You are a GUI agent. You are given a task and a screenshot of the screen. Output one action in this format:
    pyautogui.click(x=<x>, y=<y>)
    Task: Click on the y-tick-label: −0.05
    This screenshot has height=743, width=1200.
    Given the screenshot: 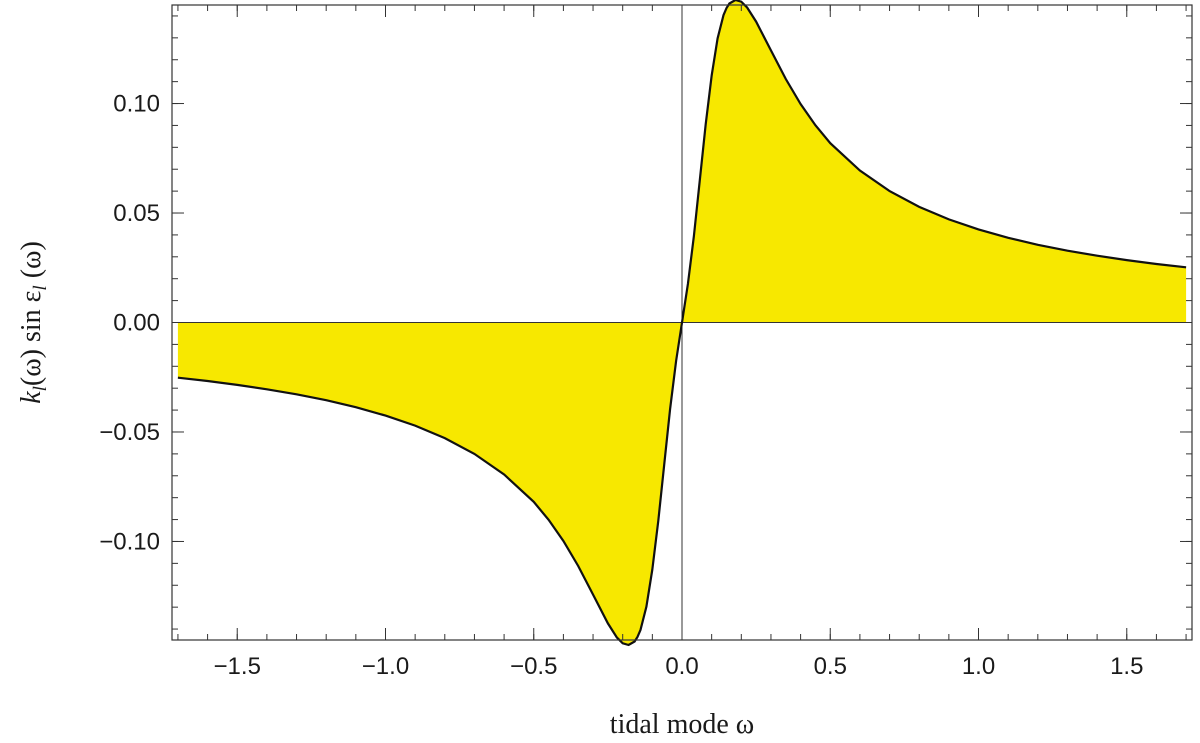 What is the action you would take?
    pyautogui.click(x=129, y=432)
    